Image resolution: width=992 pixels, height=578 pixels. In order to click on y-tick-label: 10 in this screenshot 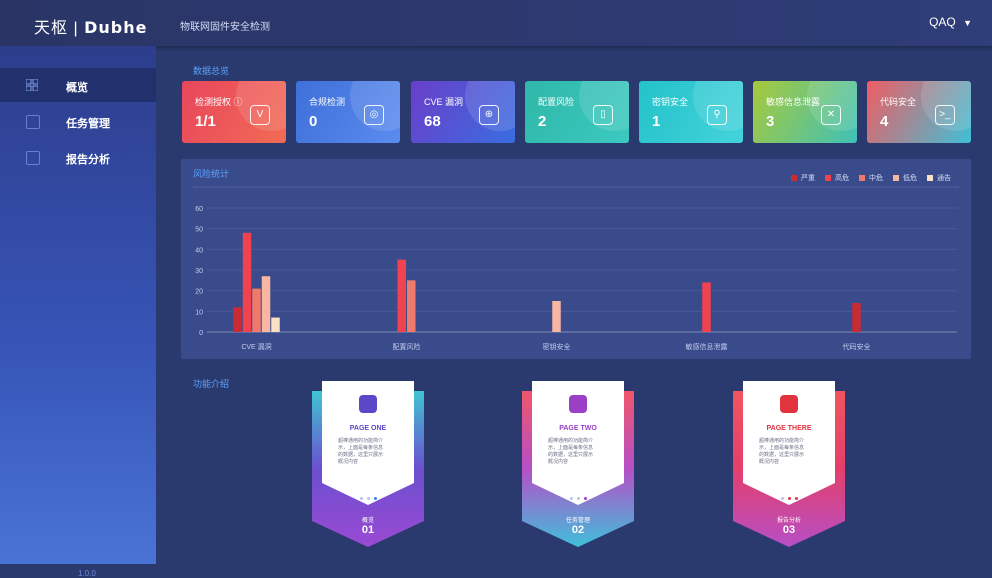, I will do `click(199, 312)`.